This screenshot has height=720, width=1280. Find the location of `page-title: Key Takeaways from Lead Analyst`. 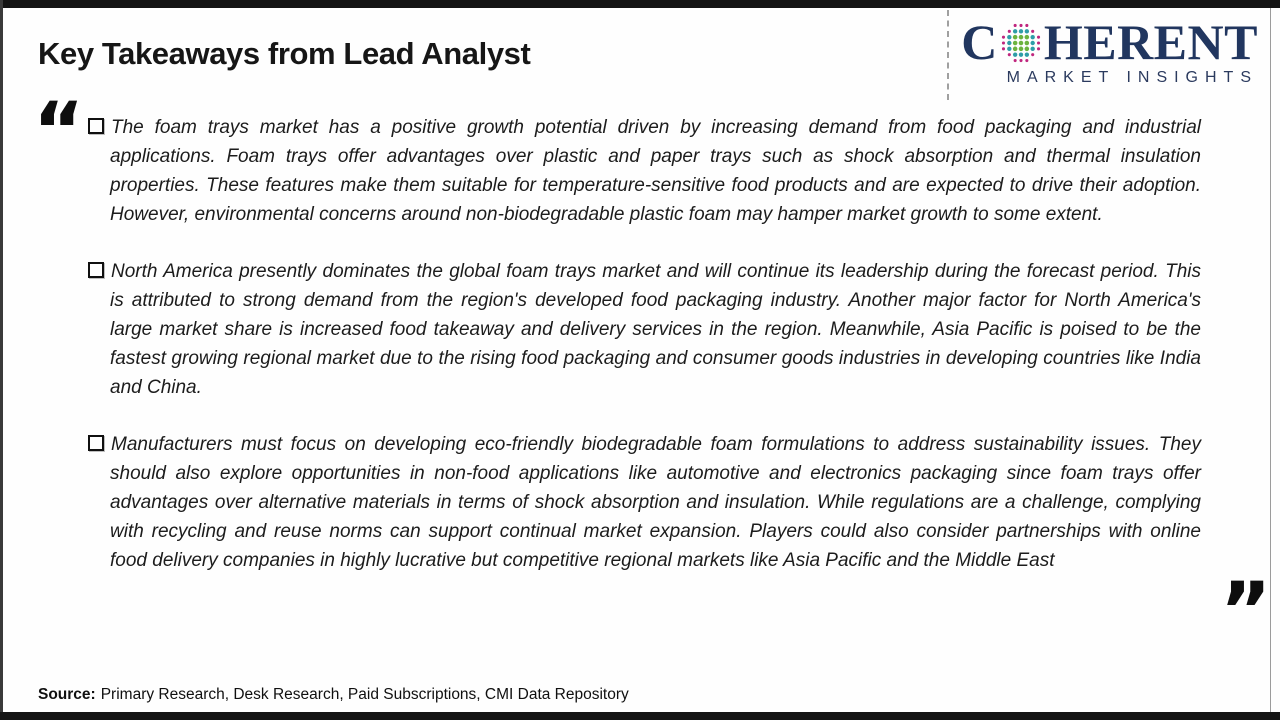

page-title: Key Takeaways from Lead Analyst is located at coordinates (284, 53).